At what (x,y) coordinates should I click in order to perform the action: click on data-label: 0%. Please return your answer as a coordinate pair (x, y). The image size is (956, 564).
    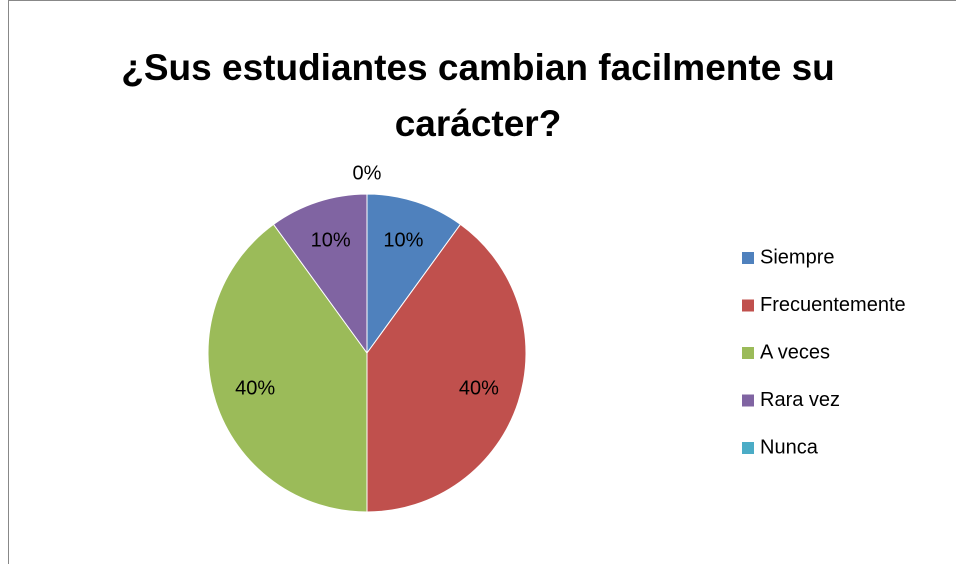
    Looking at the image, I should click on (367, 173).